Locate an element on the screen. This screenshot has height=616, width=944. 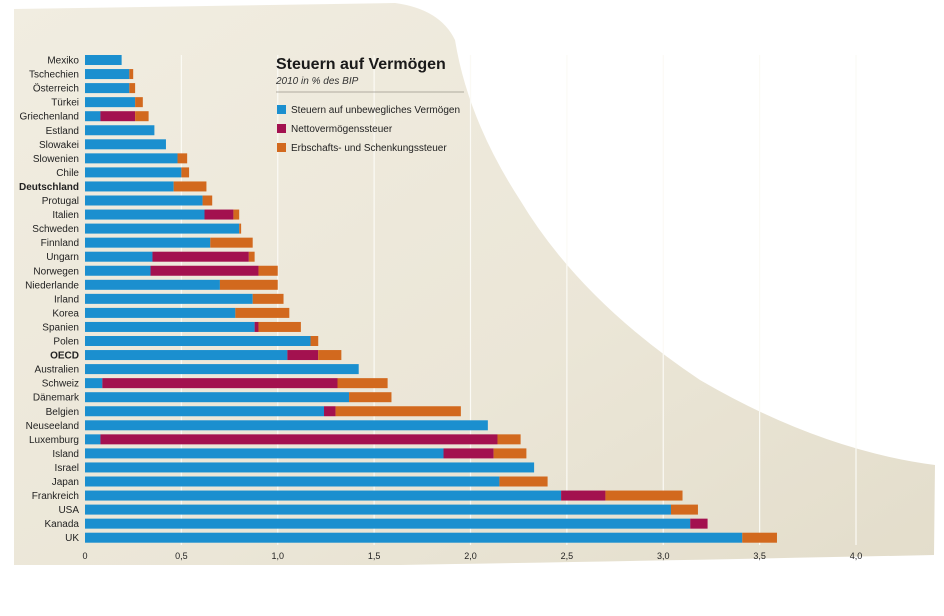
x-tick-label: 2,0 is located at coordinates (470, 556).